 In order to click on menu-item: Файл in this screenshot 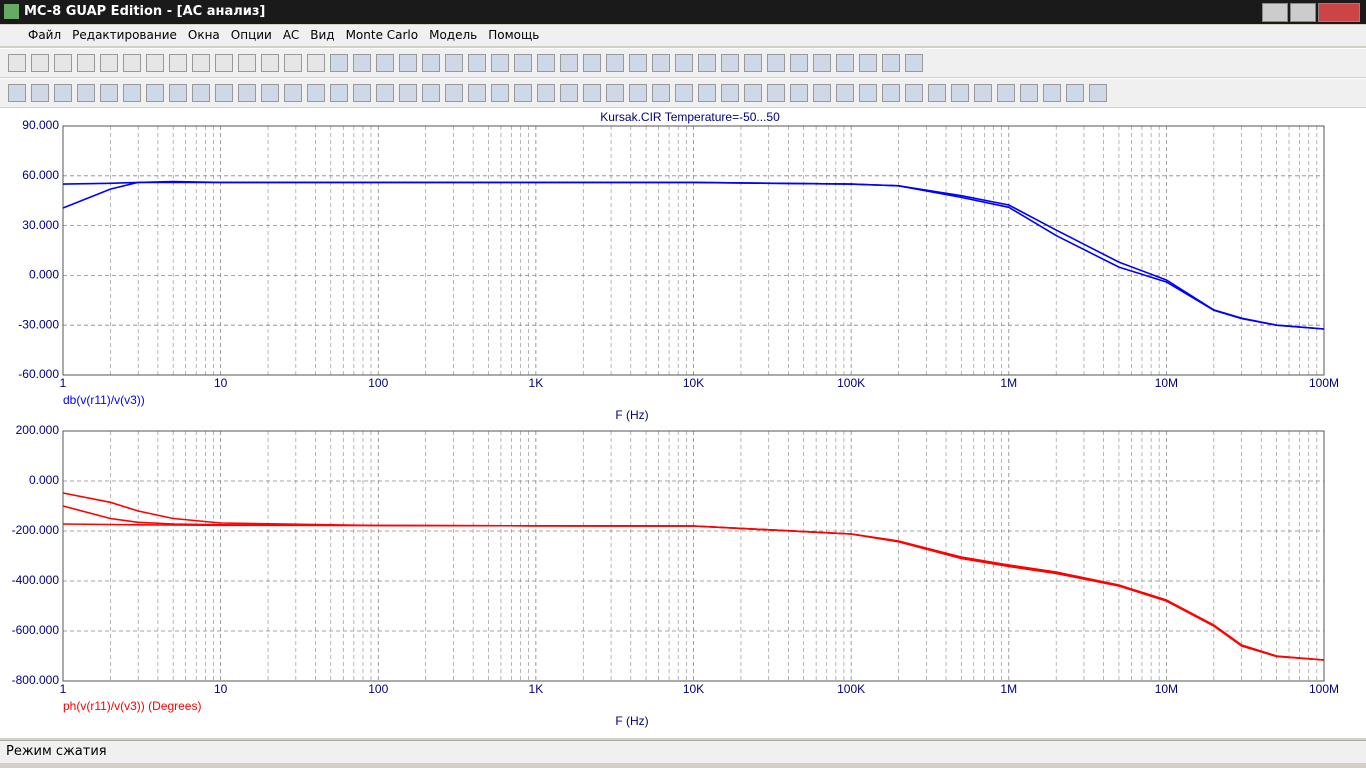, I will do `click(45, 35)`.